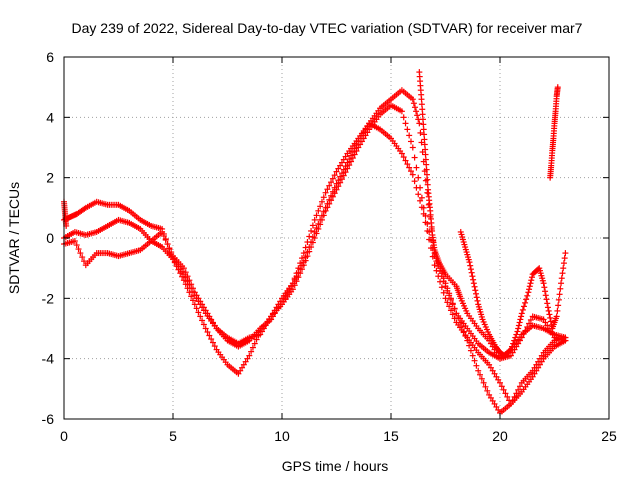 This screenshot has width=640, height=480. I want to click on x-tick-label: 25, so click(609, 436).